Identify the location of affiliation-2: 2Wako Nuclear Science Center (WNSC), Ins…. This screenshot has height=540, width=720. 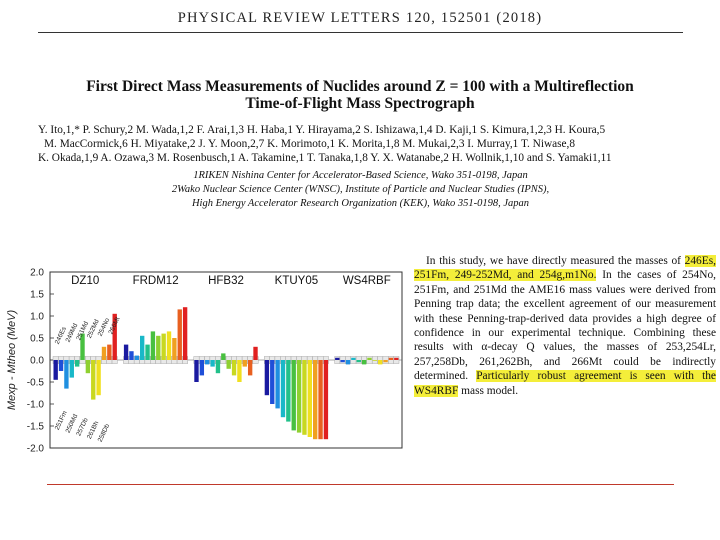
(360, 189).